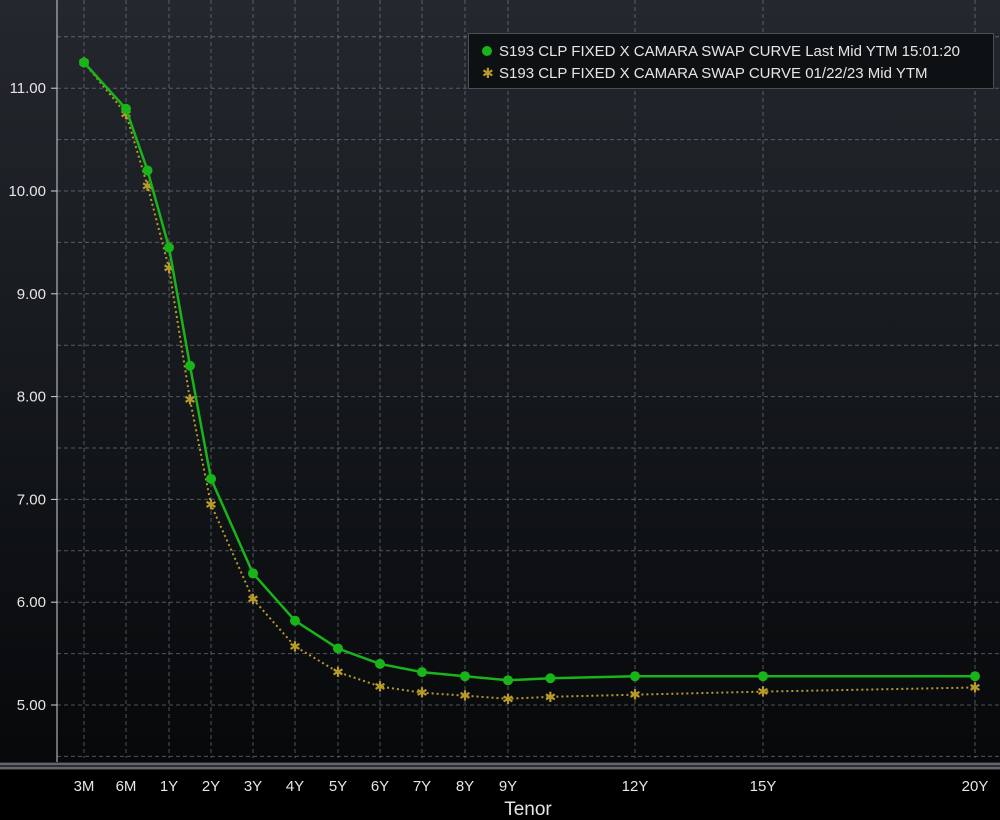  What do you see at coordinates (84, 786) in the screenshot?
I see `x-tick-label: 3M` at bounding box center [84, 786].